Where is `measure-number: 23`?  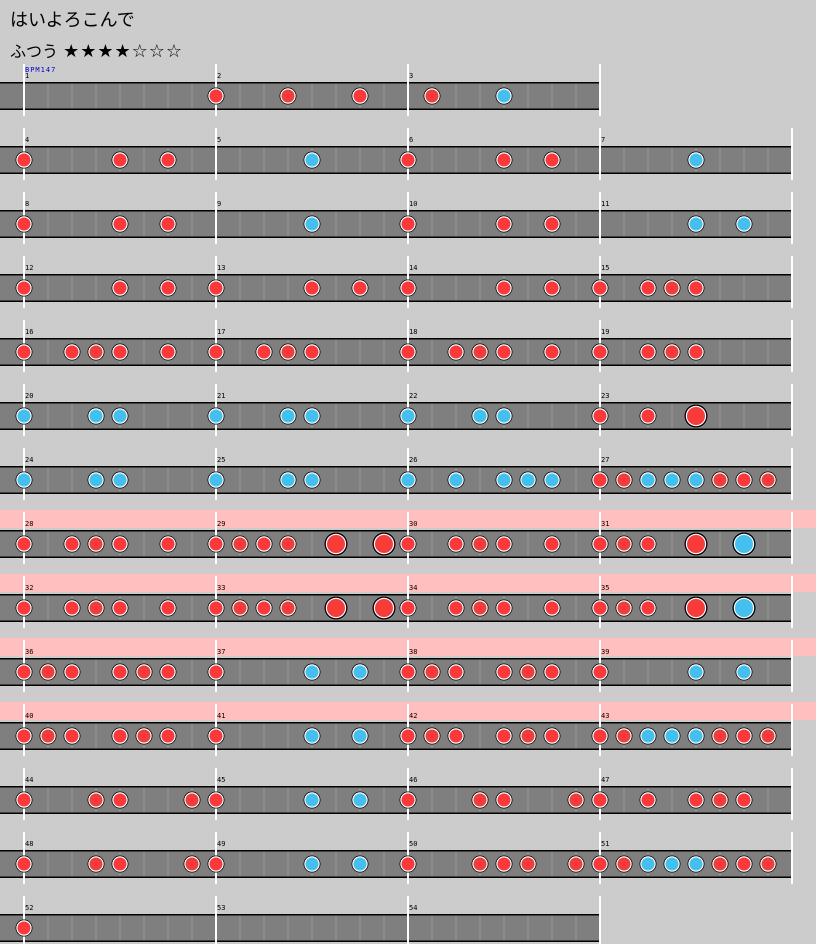 measure-number: 23 is located at coordinates (605, 396).